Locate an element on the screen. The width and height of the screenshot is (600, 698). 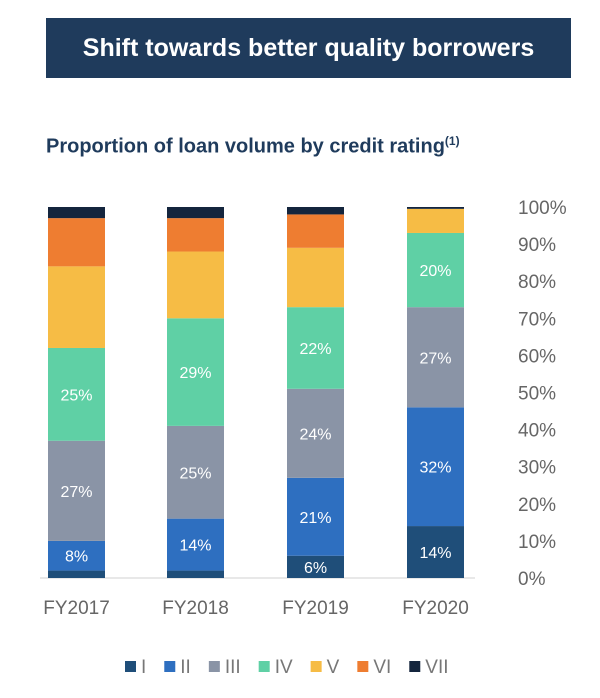
bar-segment-III-FY2018 is located at coordinates (195, 472).